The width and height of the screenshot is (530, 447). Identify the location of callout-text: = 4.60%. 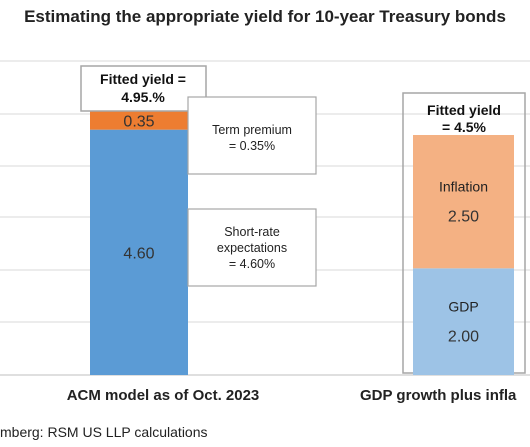
(252, 264).